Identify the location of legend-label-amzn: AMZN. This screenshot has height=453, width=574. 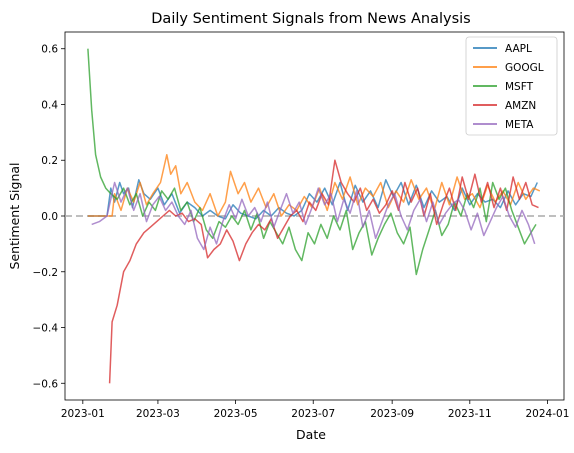
(520, 106).